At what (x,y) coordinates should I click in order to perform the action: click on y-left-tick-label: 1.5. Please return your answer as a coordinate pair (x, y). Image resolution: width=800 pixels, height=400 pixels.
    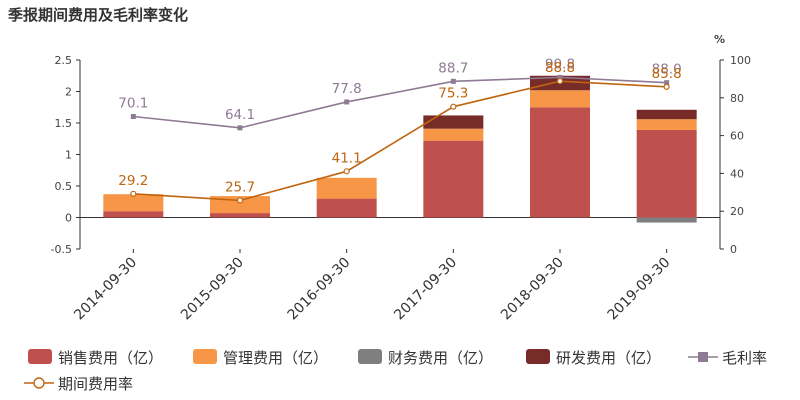
    Looking at the image, I should click on (64, 123).